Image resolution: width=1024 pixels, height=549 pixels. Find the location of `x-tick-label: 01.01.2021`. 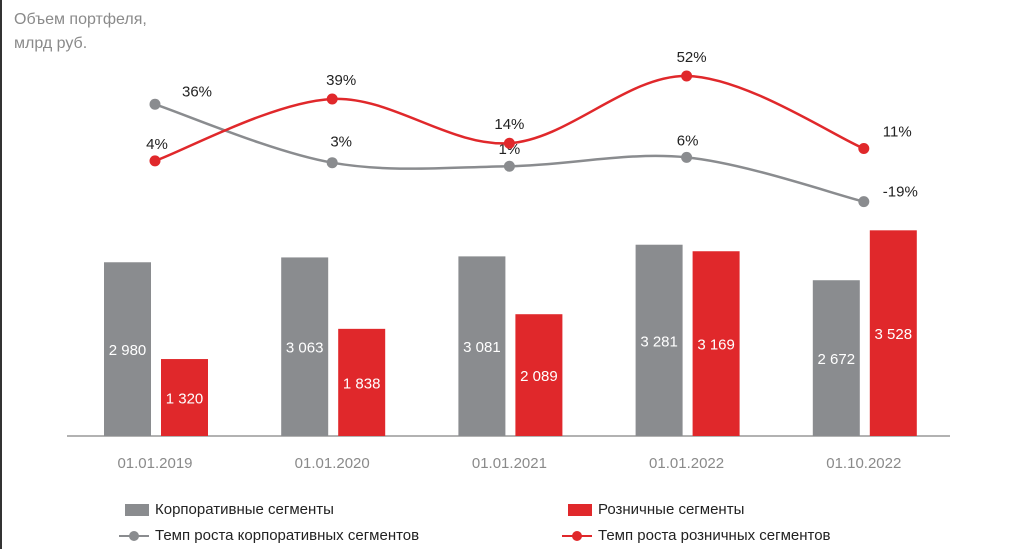

x-tick-label: 01.01.2021 is located at coordinates (509, 463).